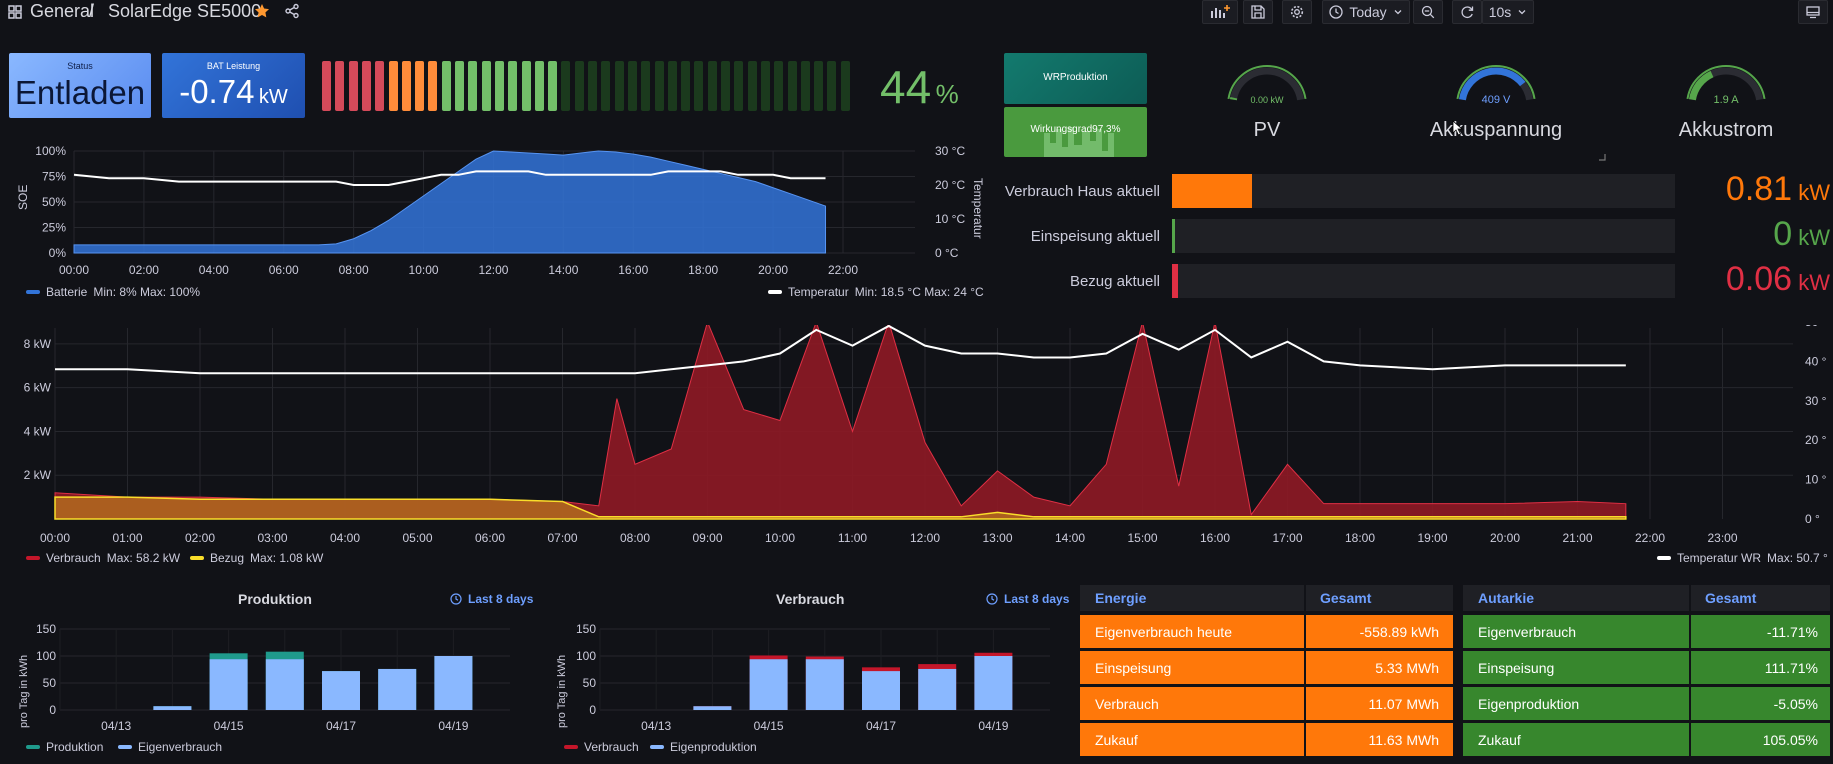 The width and height of the screenshot is (1833, 764). What do you see at coordinates (1760, 631) in the screenshot?
I see `autarkie-row-value: -11.71%` at bounding box center [1760, 631].